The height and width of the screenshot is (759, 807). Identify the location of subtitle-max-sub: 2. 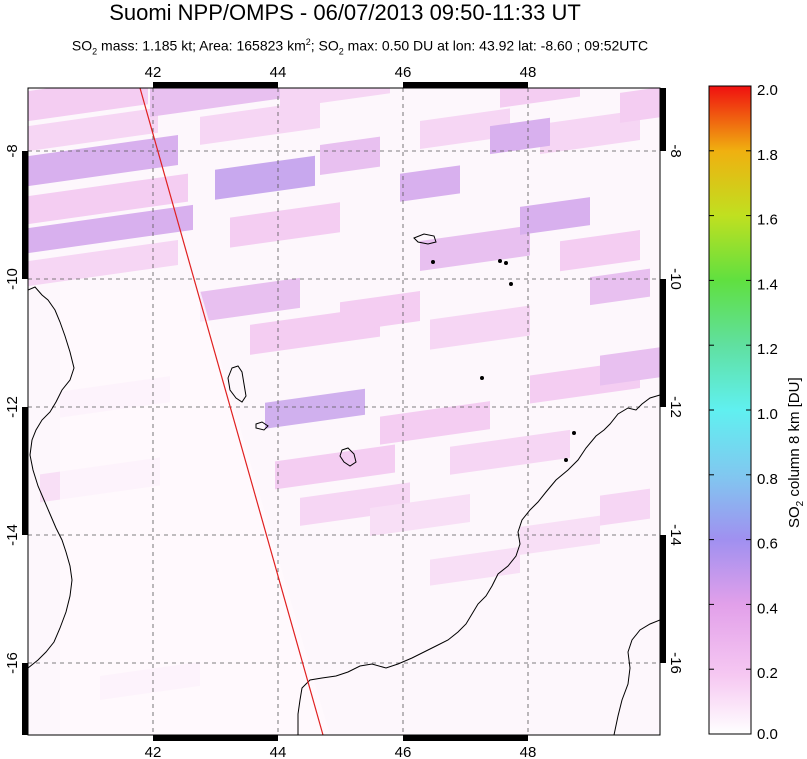
(341, 51).